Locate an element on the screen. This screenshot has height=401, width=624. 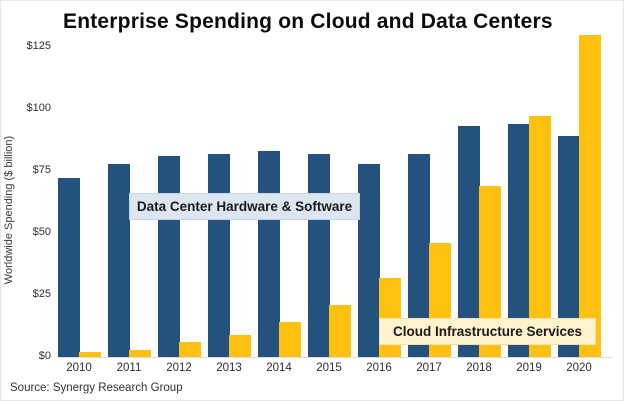
x-tick-2020: 2020 is located at coordinates (579, 368).